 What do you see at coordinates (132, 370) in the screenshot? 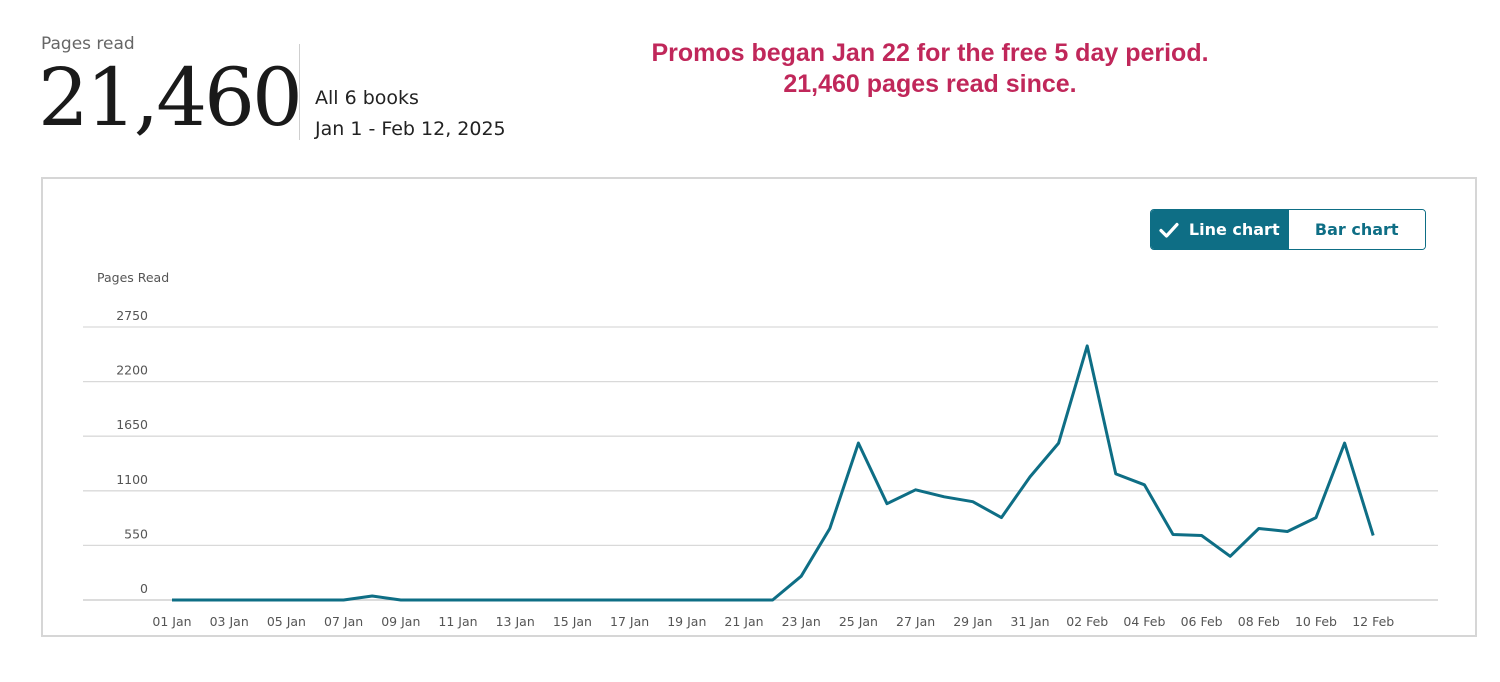
I see `y-tick-label: 2200` at bounding box center [132, 370].